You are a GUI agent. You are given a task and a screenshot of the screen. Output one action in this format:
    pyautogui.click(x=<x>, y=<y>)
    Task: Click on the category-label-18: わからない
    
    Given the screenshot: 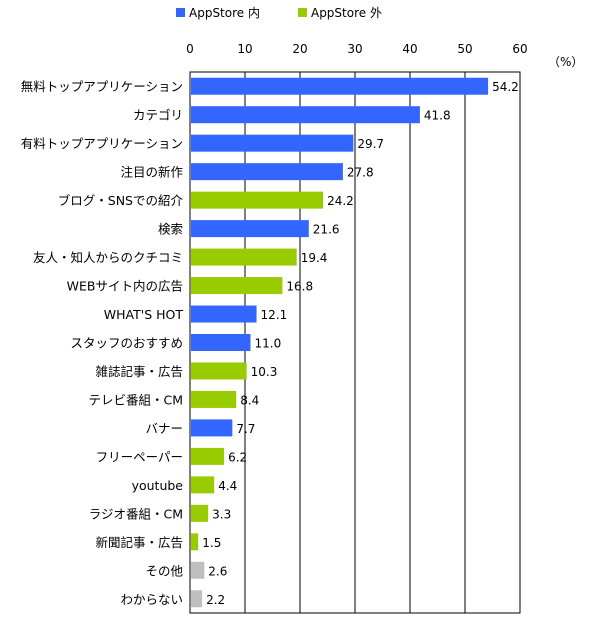 What is the action you would take?
    pyautogui.click(x=151, y=599)
    